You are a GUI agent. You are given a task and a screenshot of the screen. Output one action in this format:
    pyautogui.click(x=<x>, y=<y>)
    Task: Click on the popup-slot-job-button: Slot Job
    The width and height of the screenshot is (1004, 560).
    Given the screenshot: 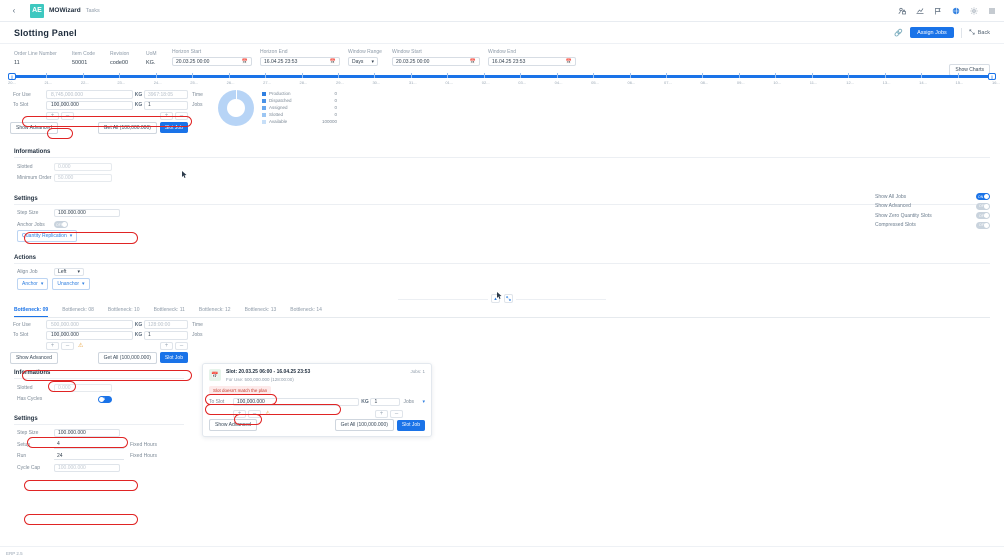 What is the action you would take?
    pyautogui.click(x=410, y=425)
    